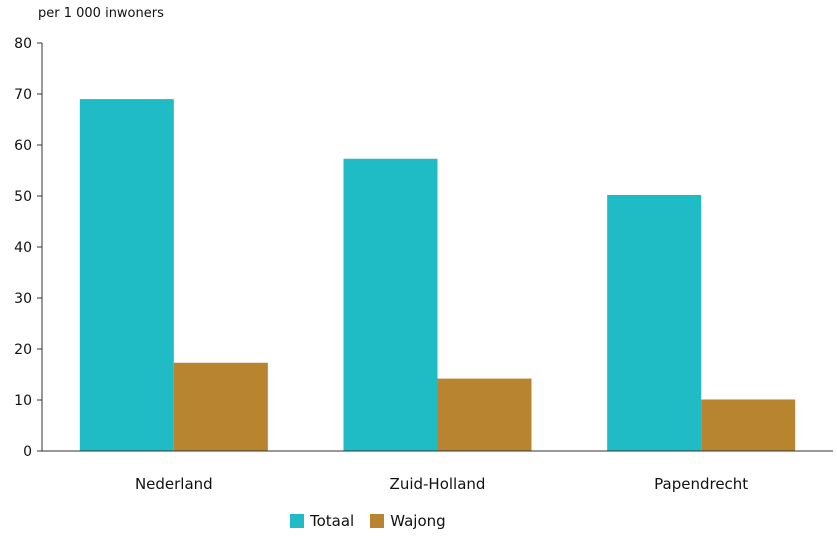 This screenshot has width=837, height=536. Describe the element at coordinates (23, 44) in the screenshot. I see `y-tick-label: 80` at that location.